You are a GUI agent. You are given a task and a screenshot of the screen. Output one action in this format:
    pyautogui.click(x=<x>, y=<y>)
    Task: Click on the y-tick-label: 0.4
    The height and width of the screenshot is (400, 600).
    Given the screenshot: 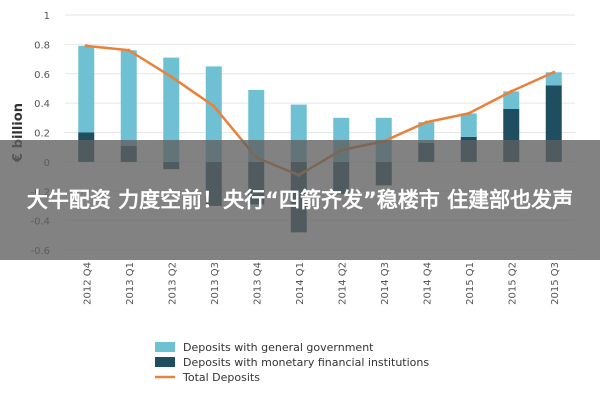 What is the action you would take?
    pyautogui.click(x=42, y=104)
    